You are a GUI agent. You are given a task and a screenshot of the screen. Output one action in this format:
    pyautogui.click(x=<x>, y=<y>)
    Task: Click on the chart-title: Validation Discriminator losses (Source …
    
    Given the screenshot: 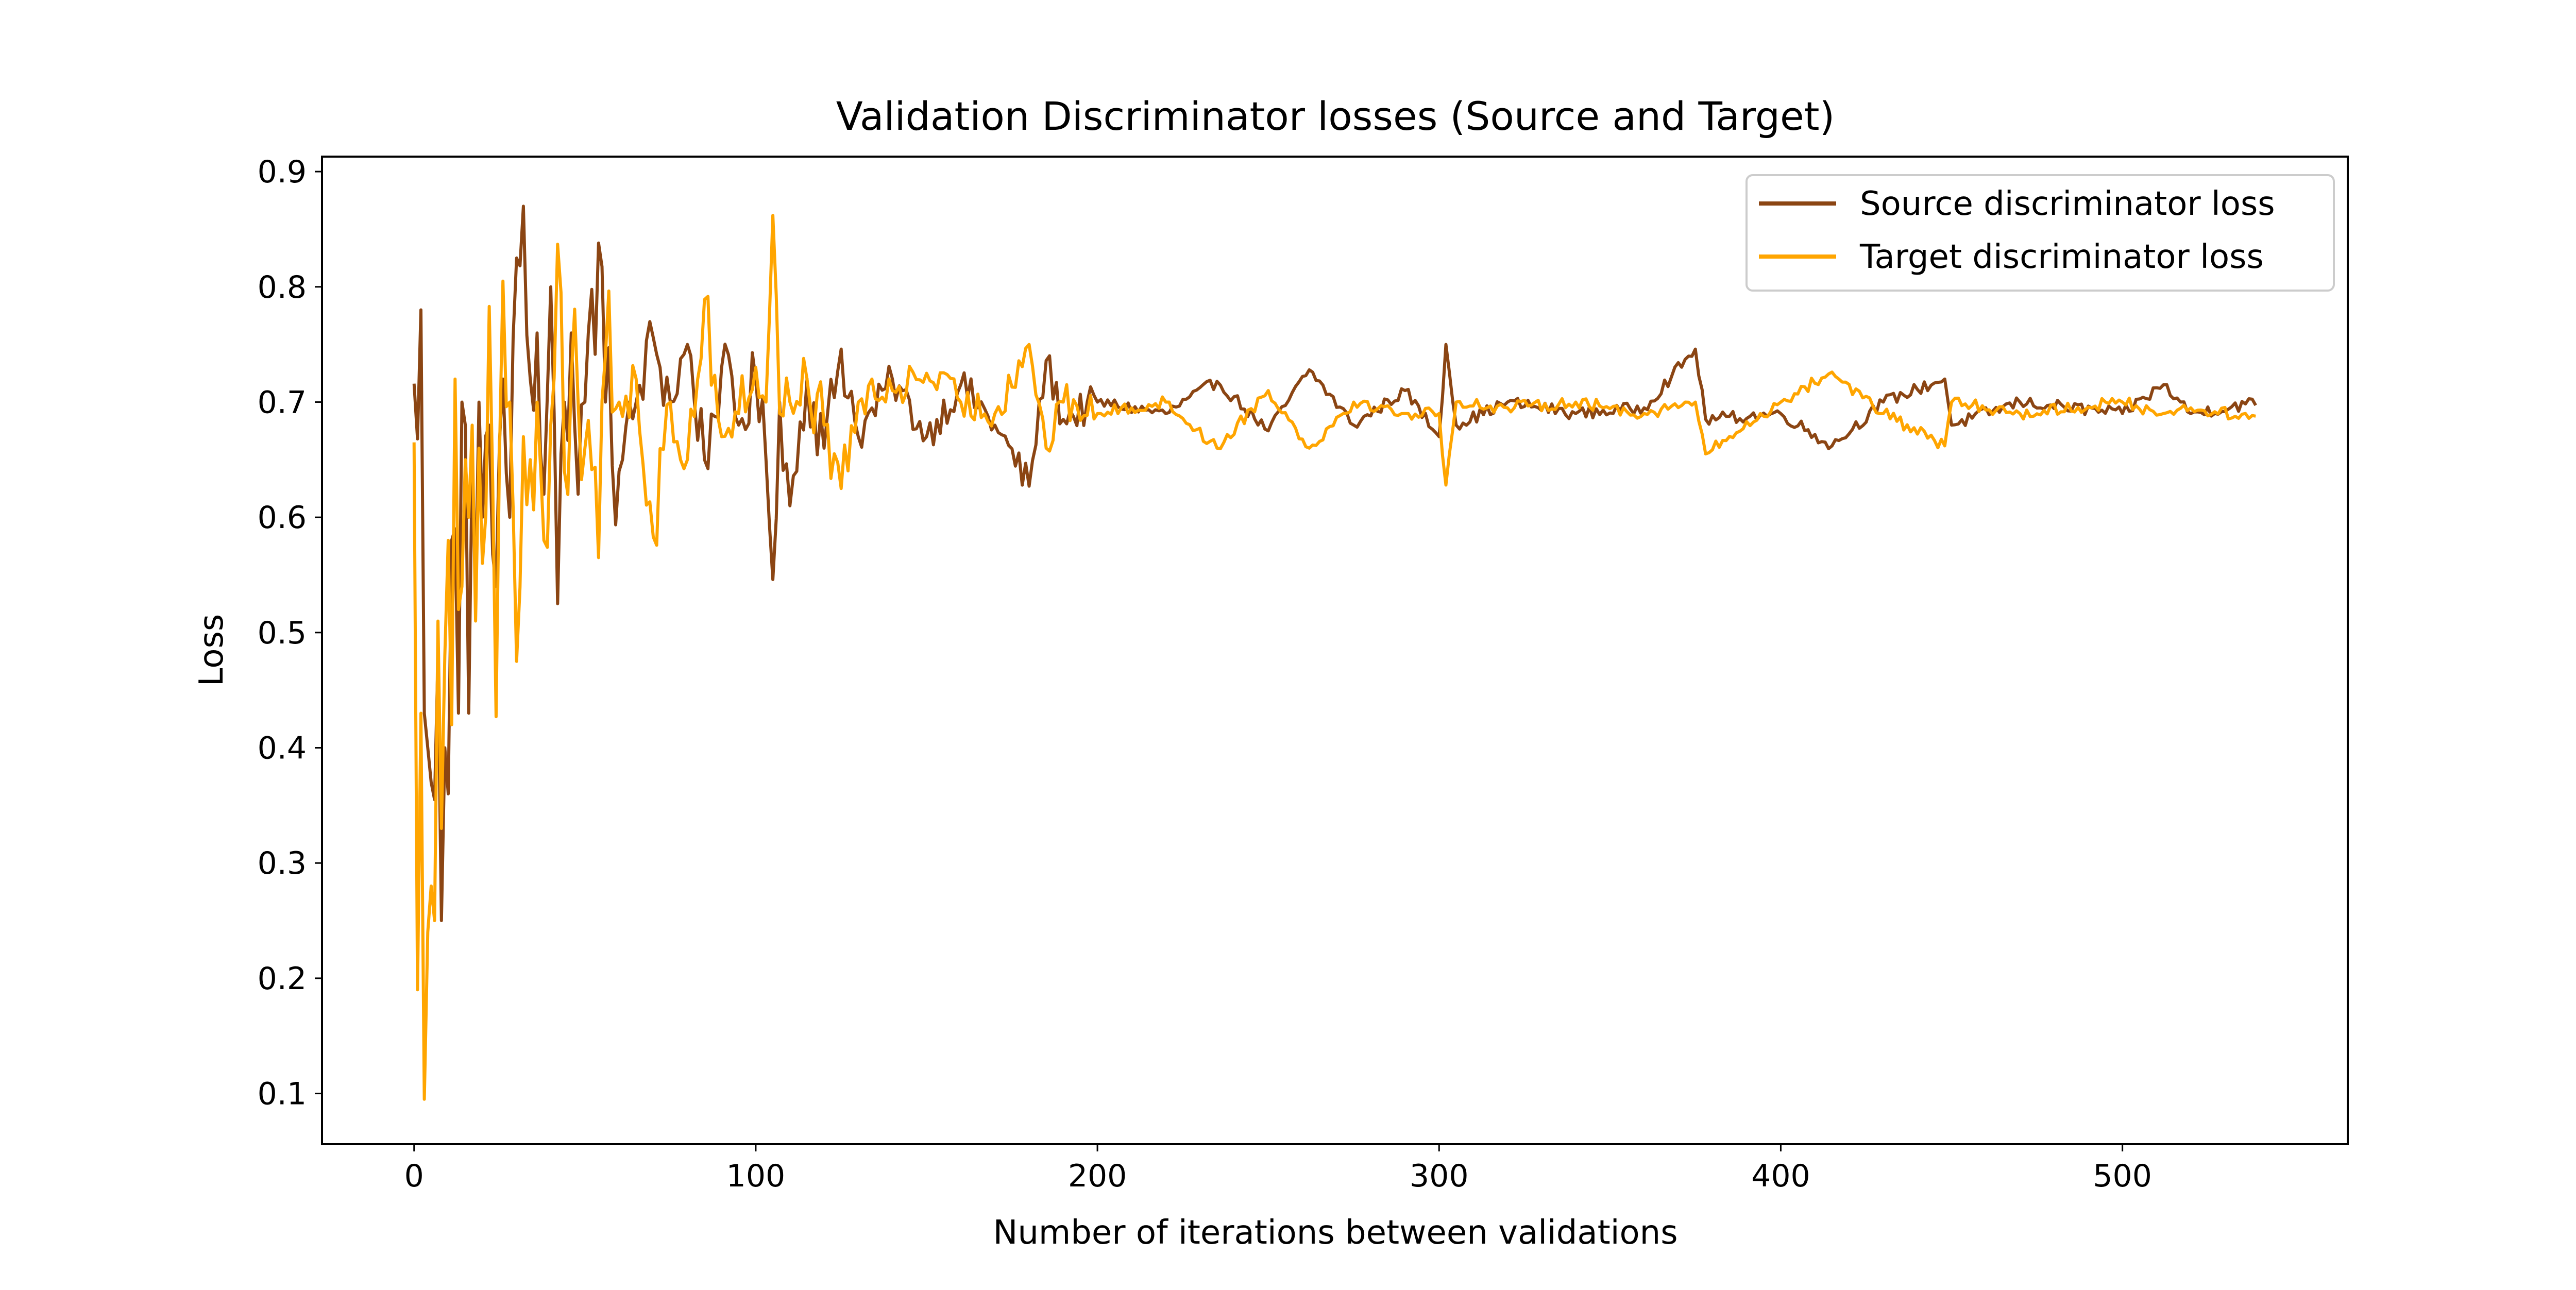 What is the action you would take?
    pyautogui.click(x=1335, y=116)
    